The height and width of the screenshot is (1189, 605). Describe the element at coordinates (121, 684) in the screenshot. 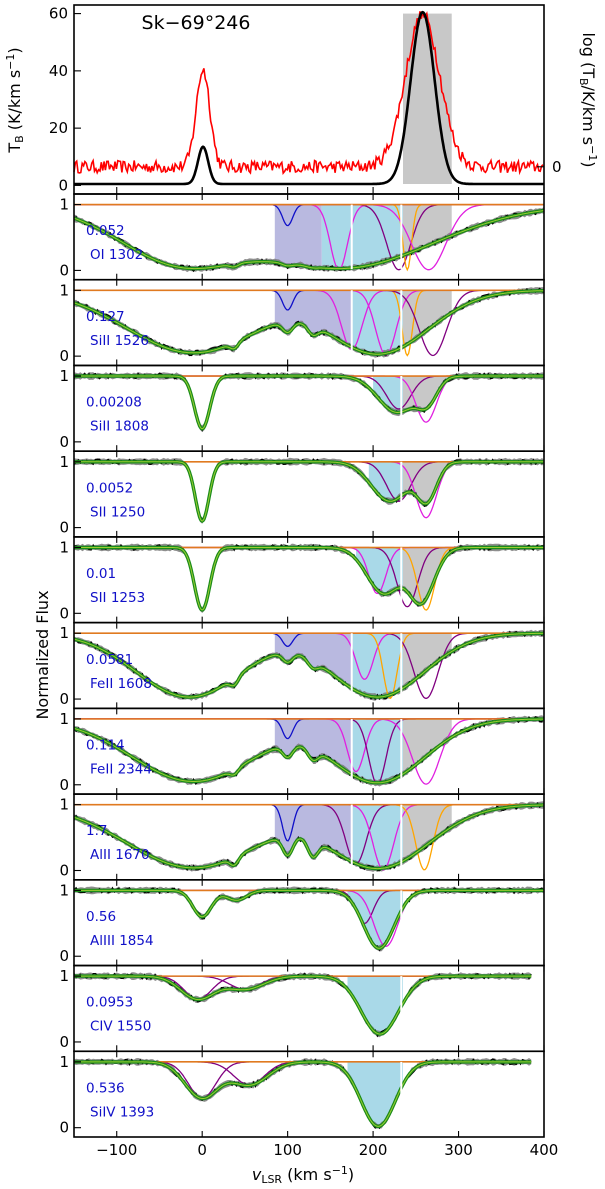

I see `panel-ion-label: FeII 1608` at that location.